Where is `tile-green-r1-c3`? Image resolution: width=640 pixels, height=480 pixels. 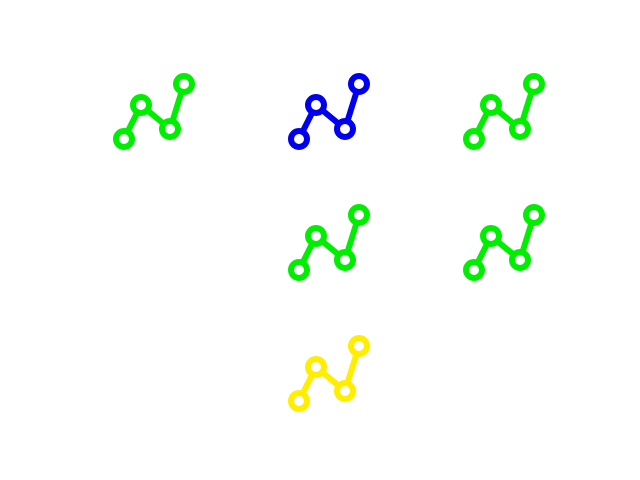 tile-green-r1-c3 is located at coordinates (500, 110).